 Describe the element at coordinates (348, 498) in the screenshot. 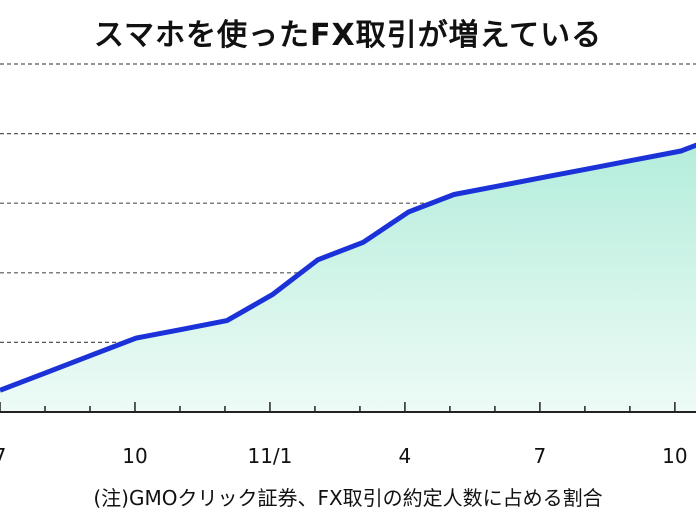

I see `chart-note: (注)GMOクリック証券、FX取引の約定人数に占める割合` at that location.